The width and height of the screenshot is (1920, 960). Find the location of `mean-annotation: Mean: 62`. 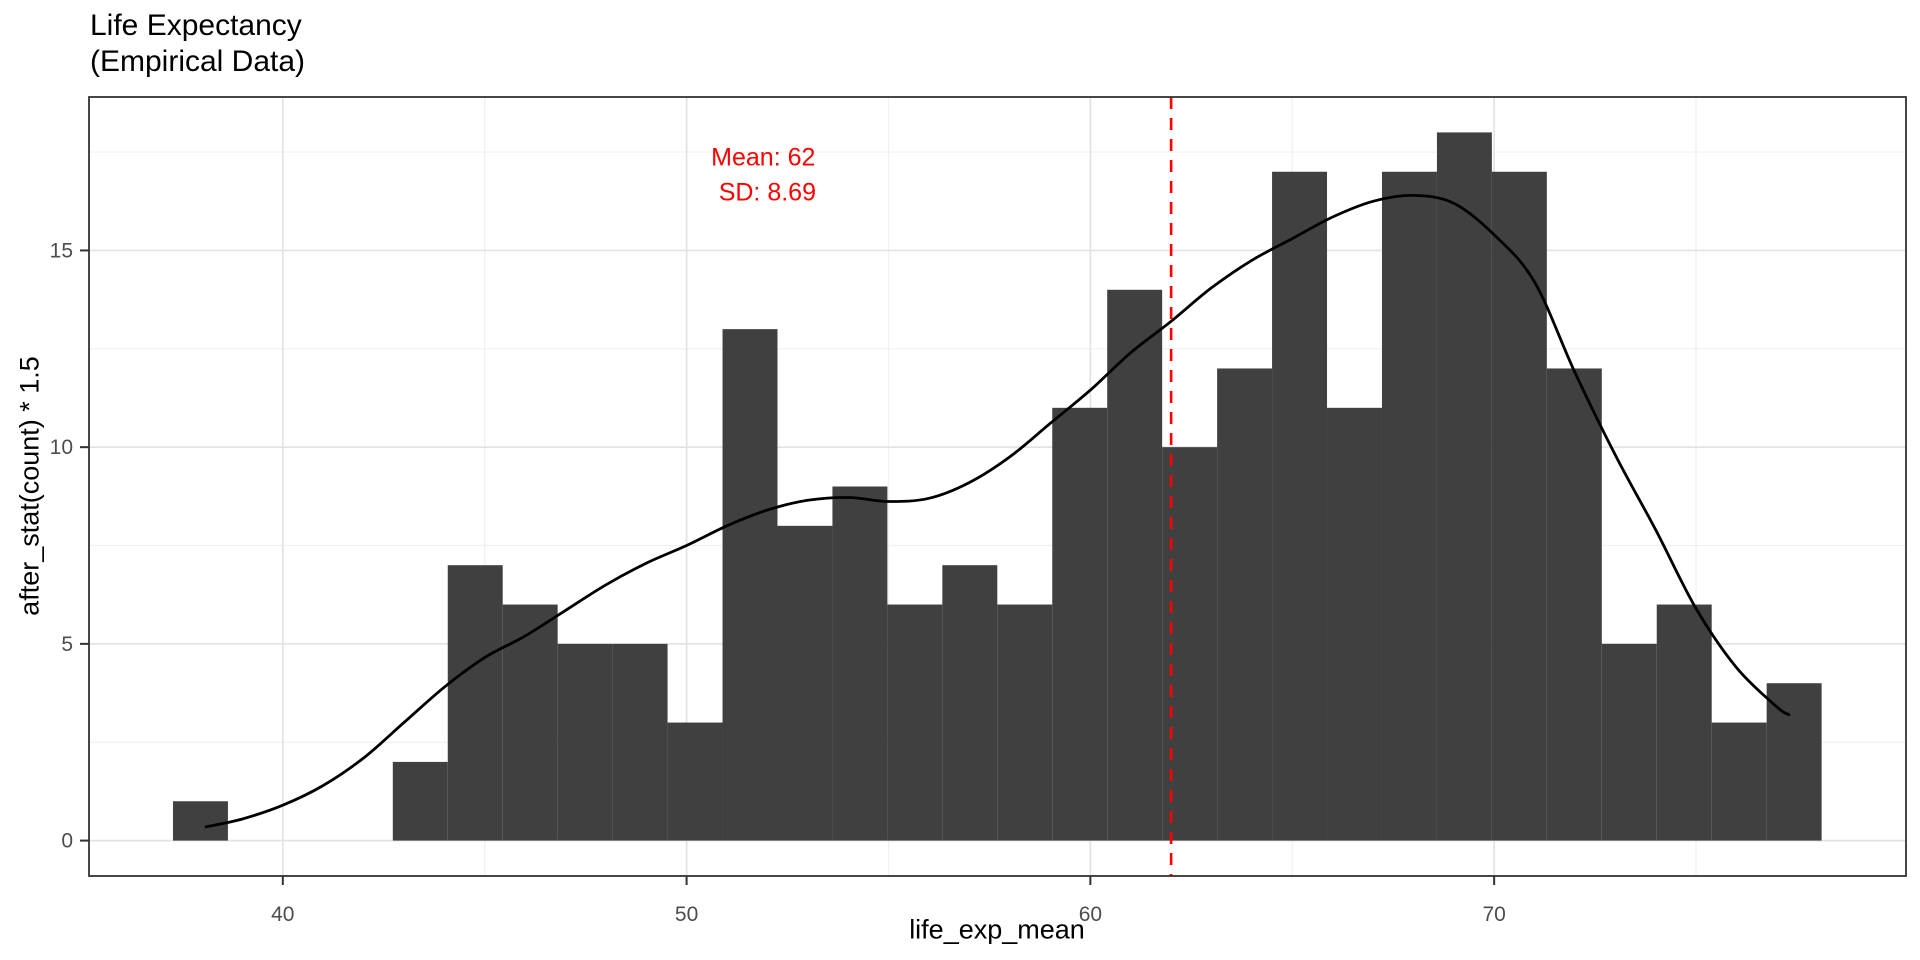

mean-annotation: Mean: 62 is located at coordinates (763, 157).